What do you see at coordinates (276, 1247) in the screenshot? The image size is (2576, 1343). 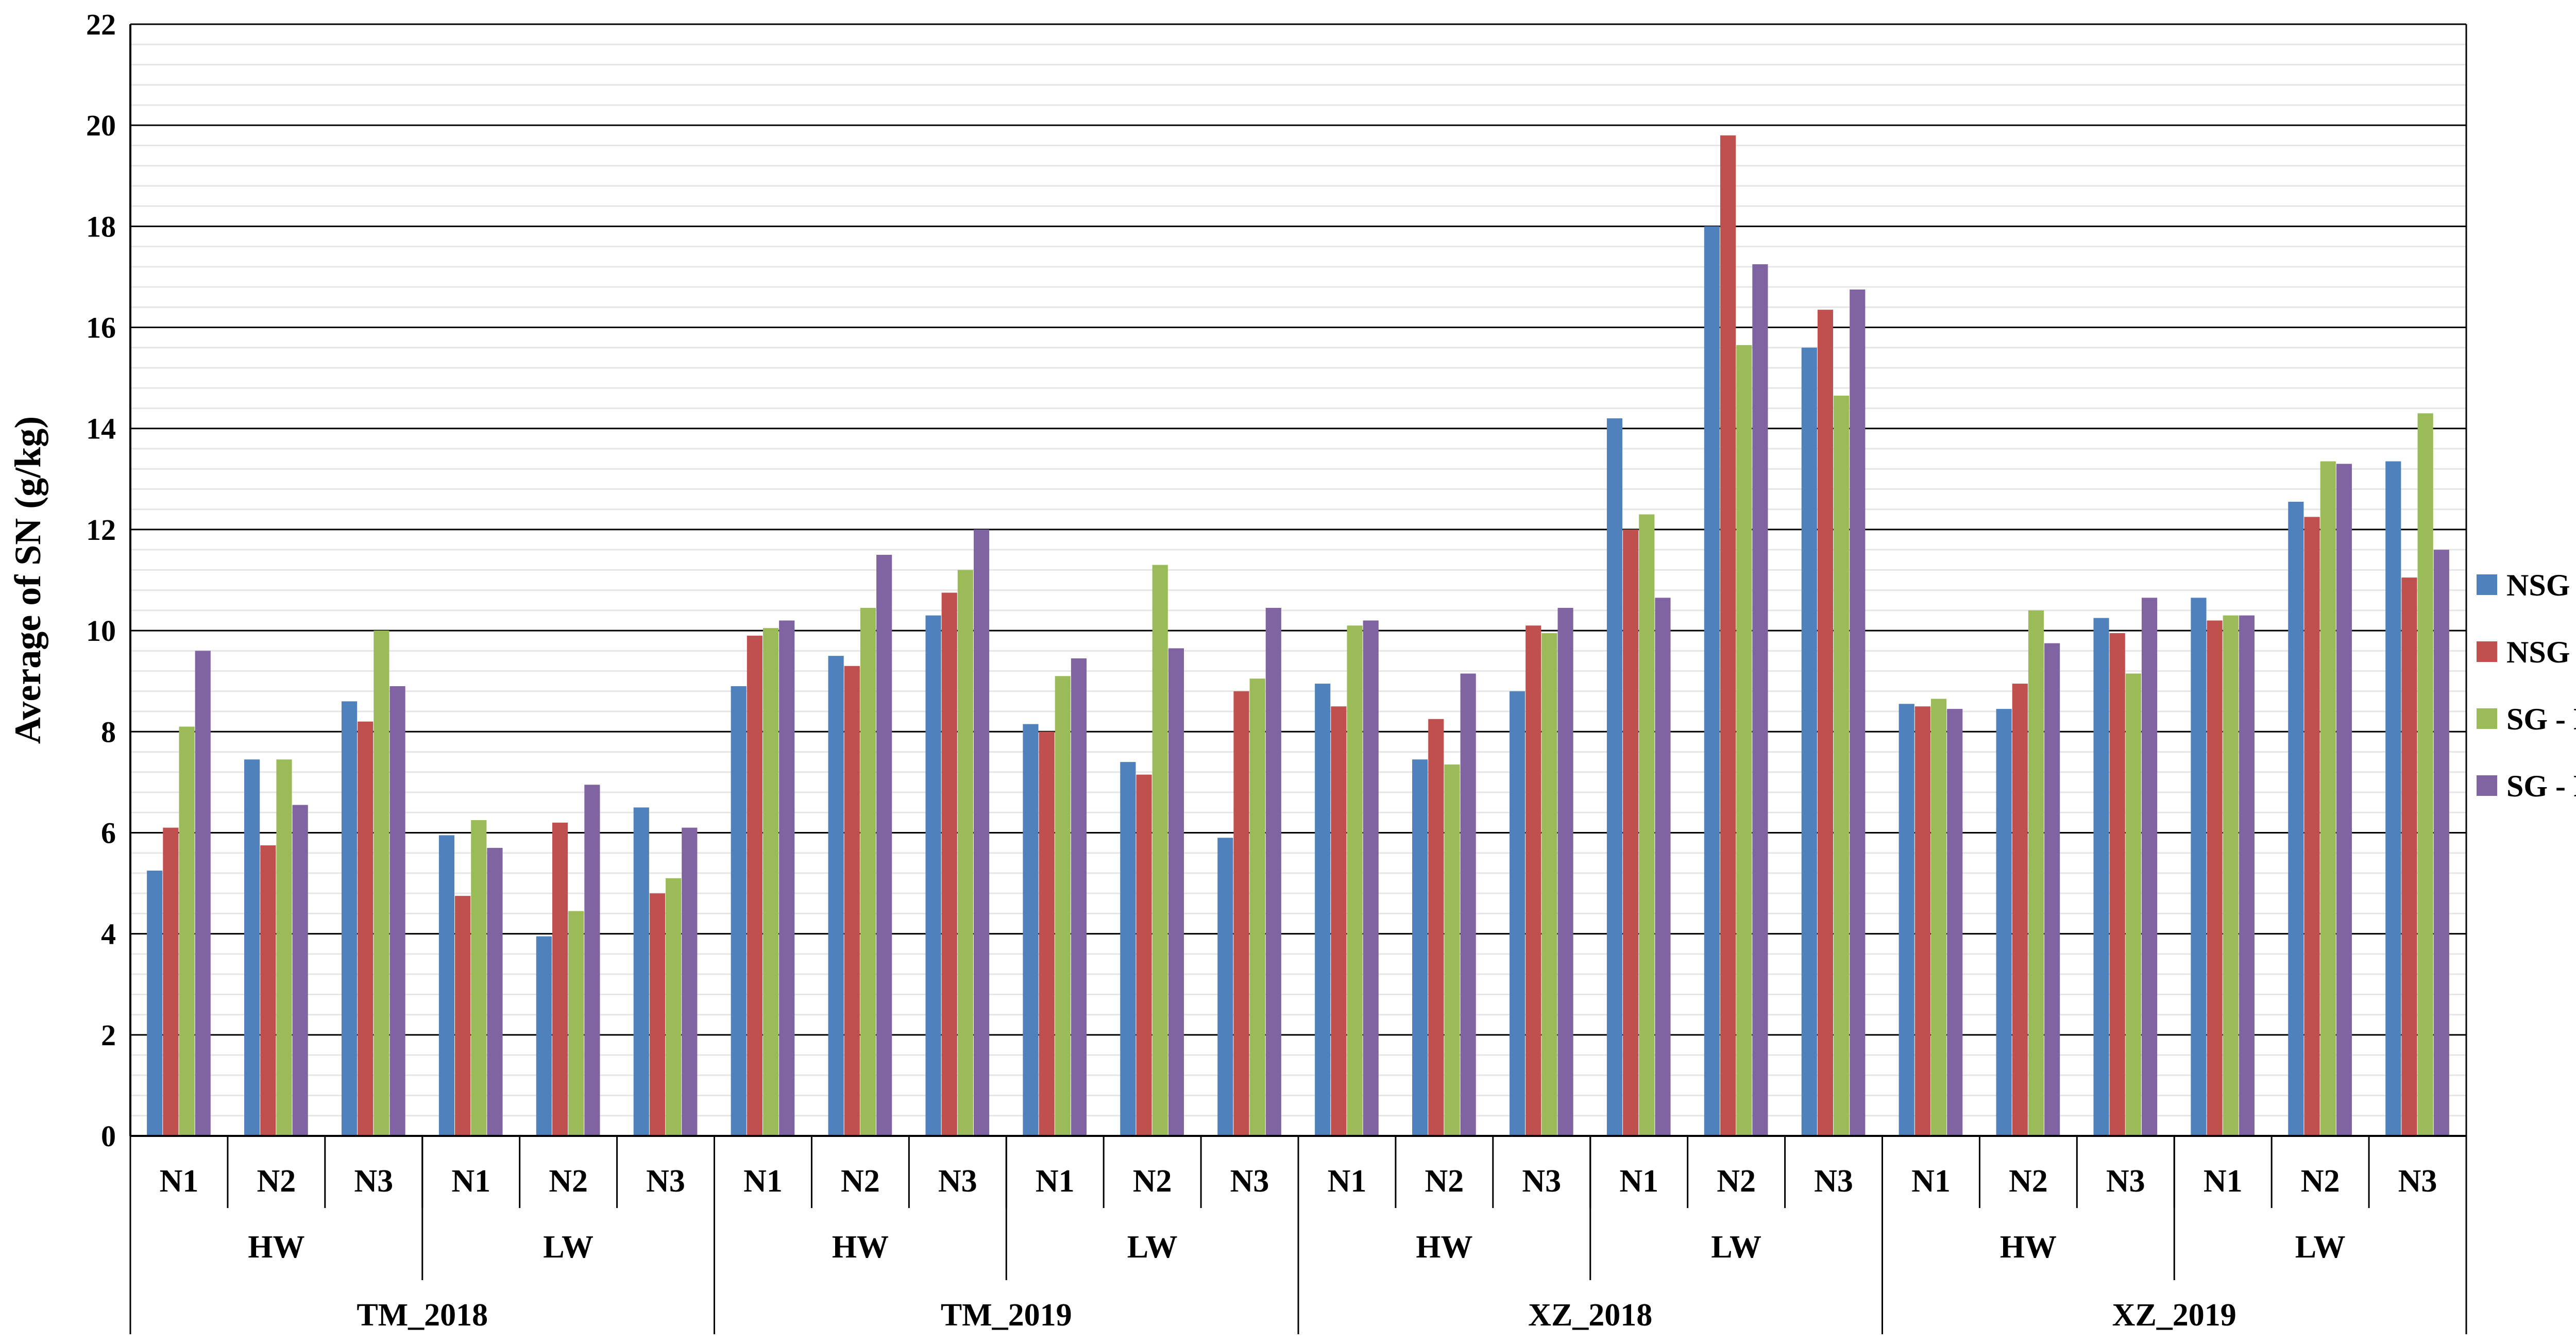 I see `x-group-label: HW` at bounding box center [276, 1247].